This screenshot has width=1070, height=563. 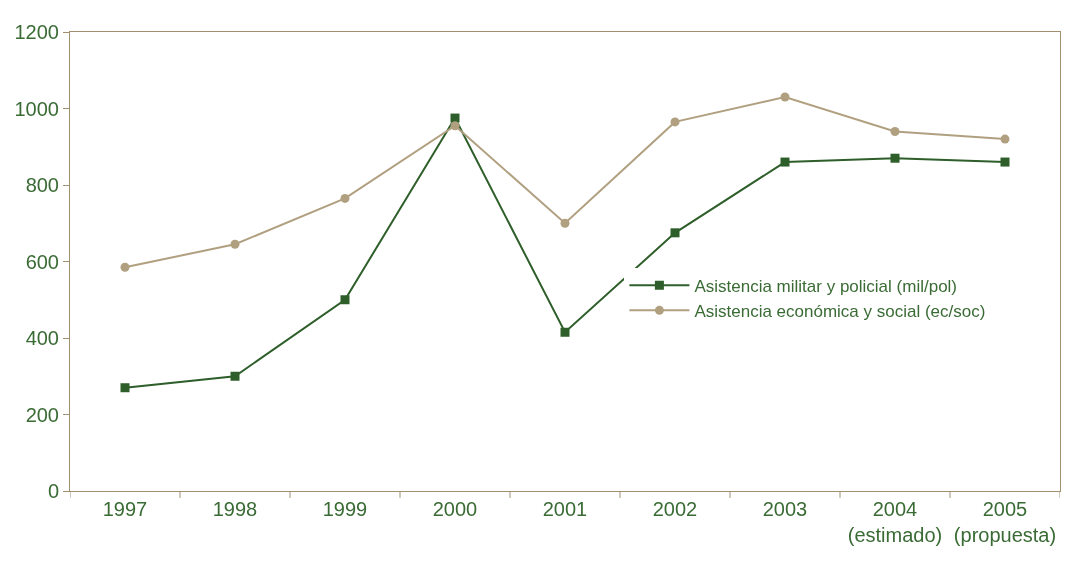 I want to click on x-tick-label: 1998, so click(x=235, y=509).